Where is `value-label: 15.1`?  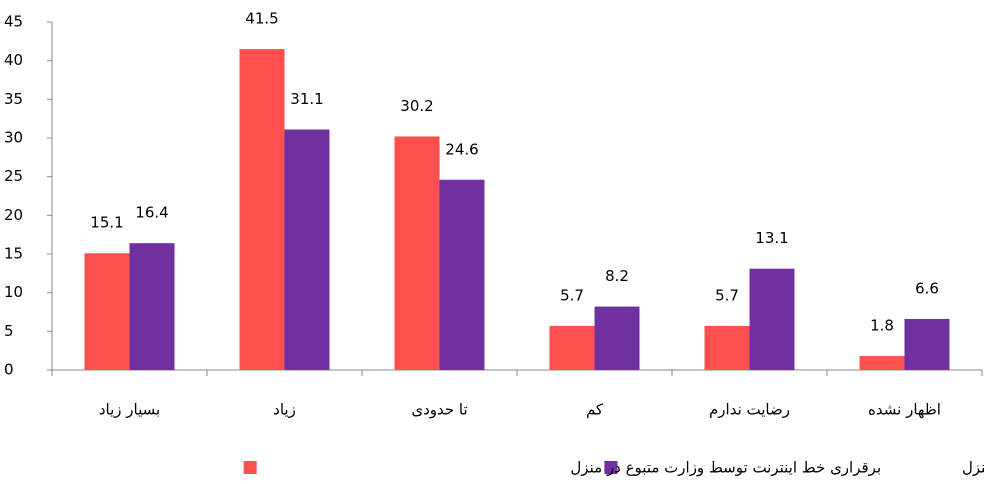
value-label: 15.1 is located at coordinates (106, 223).